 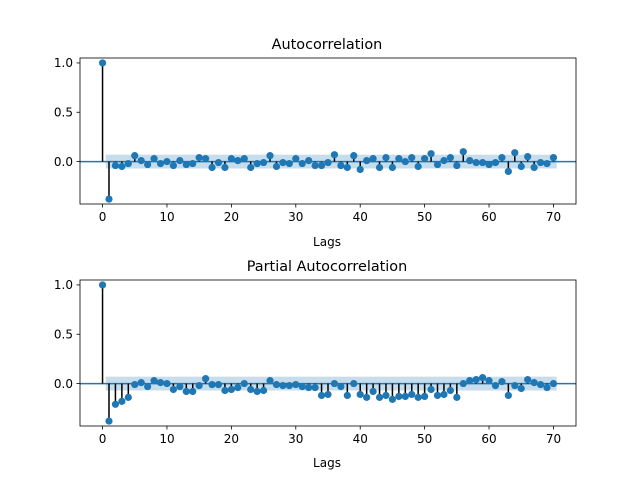 I want to click on acf-xtick-label: 30, so click(x=295, y=217).